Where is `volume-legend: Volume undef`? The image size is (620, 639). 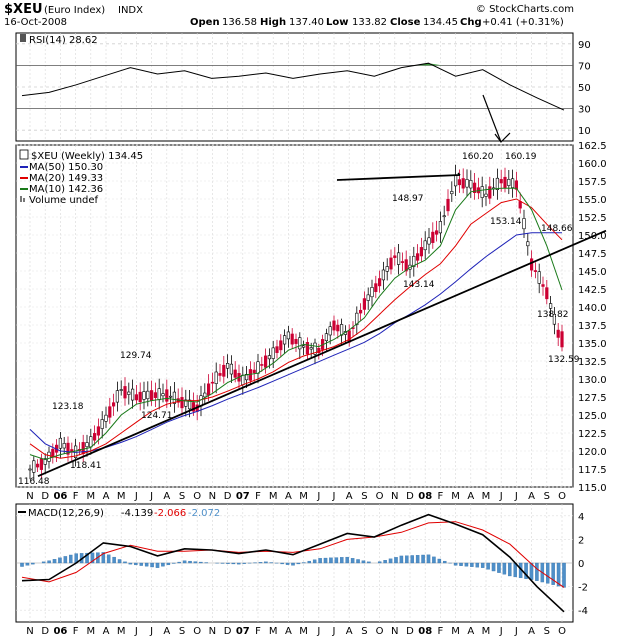 volume-legend: Volume undef is located at coordinates (64, 200).